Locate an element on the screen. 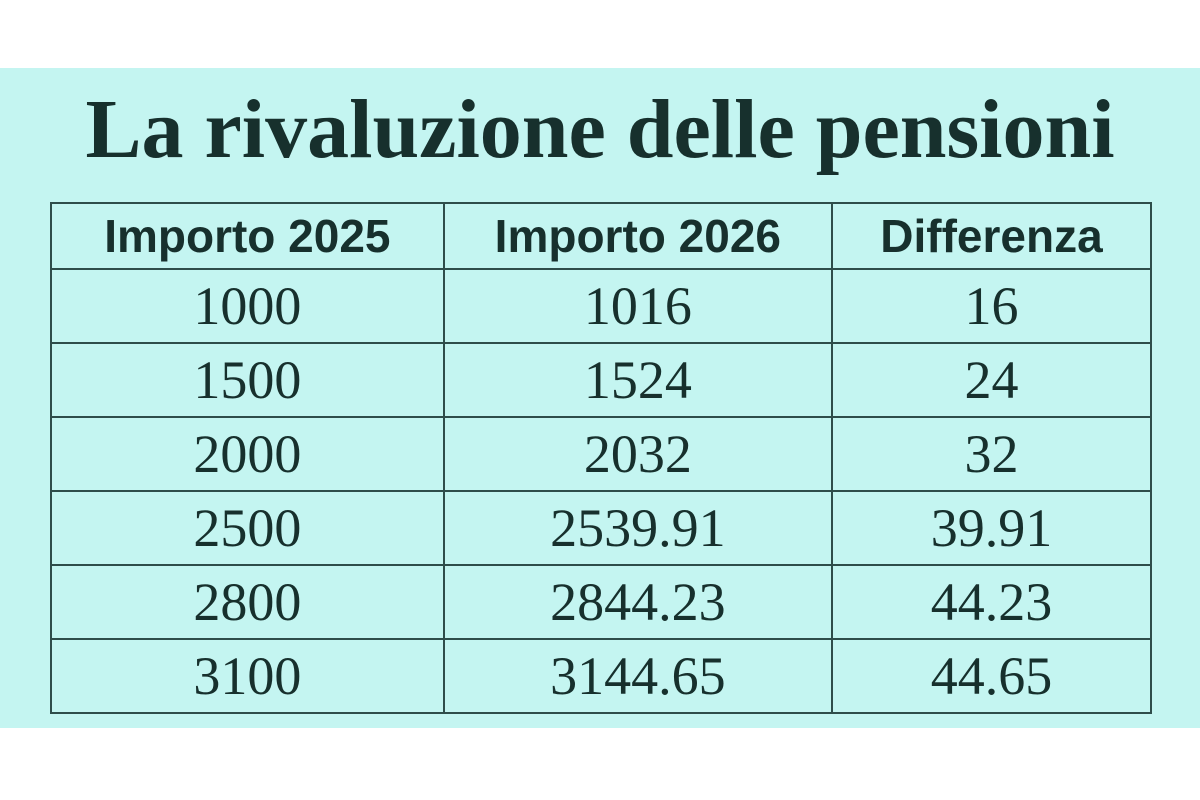  table-row: 2500 2539.91 39.91 is located at coordinates (601, 528).